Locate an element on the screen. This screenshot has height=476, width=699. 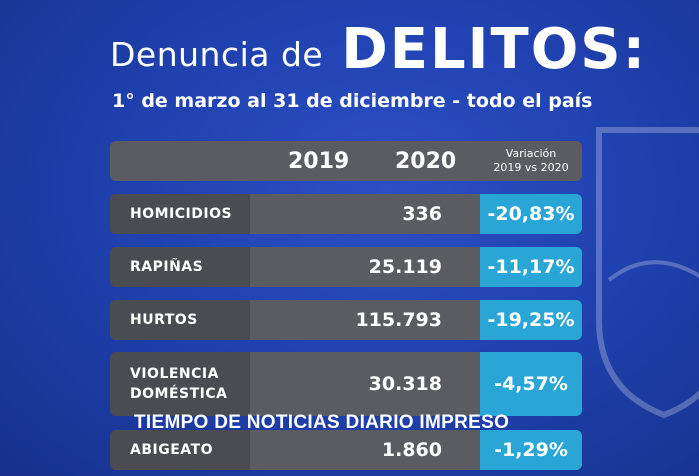
title-main: DELITOS: is located at coordinates (494, 49).